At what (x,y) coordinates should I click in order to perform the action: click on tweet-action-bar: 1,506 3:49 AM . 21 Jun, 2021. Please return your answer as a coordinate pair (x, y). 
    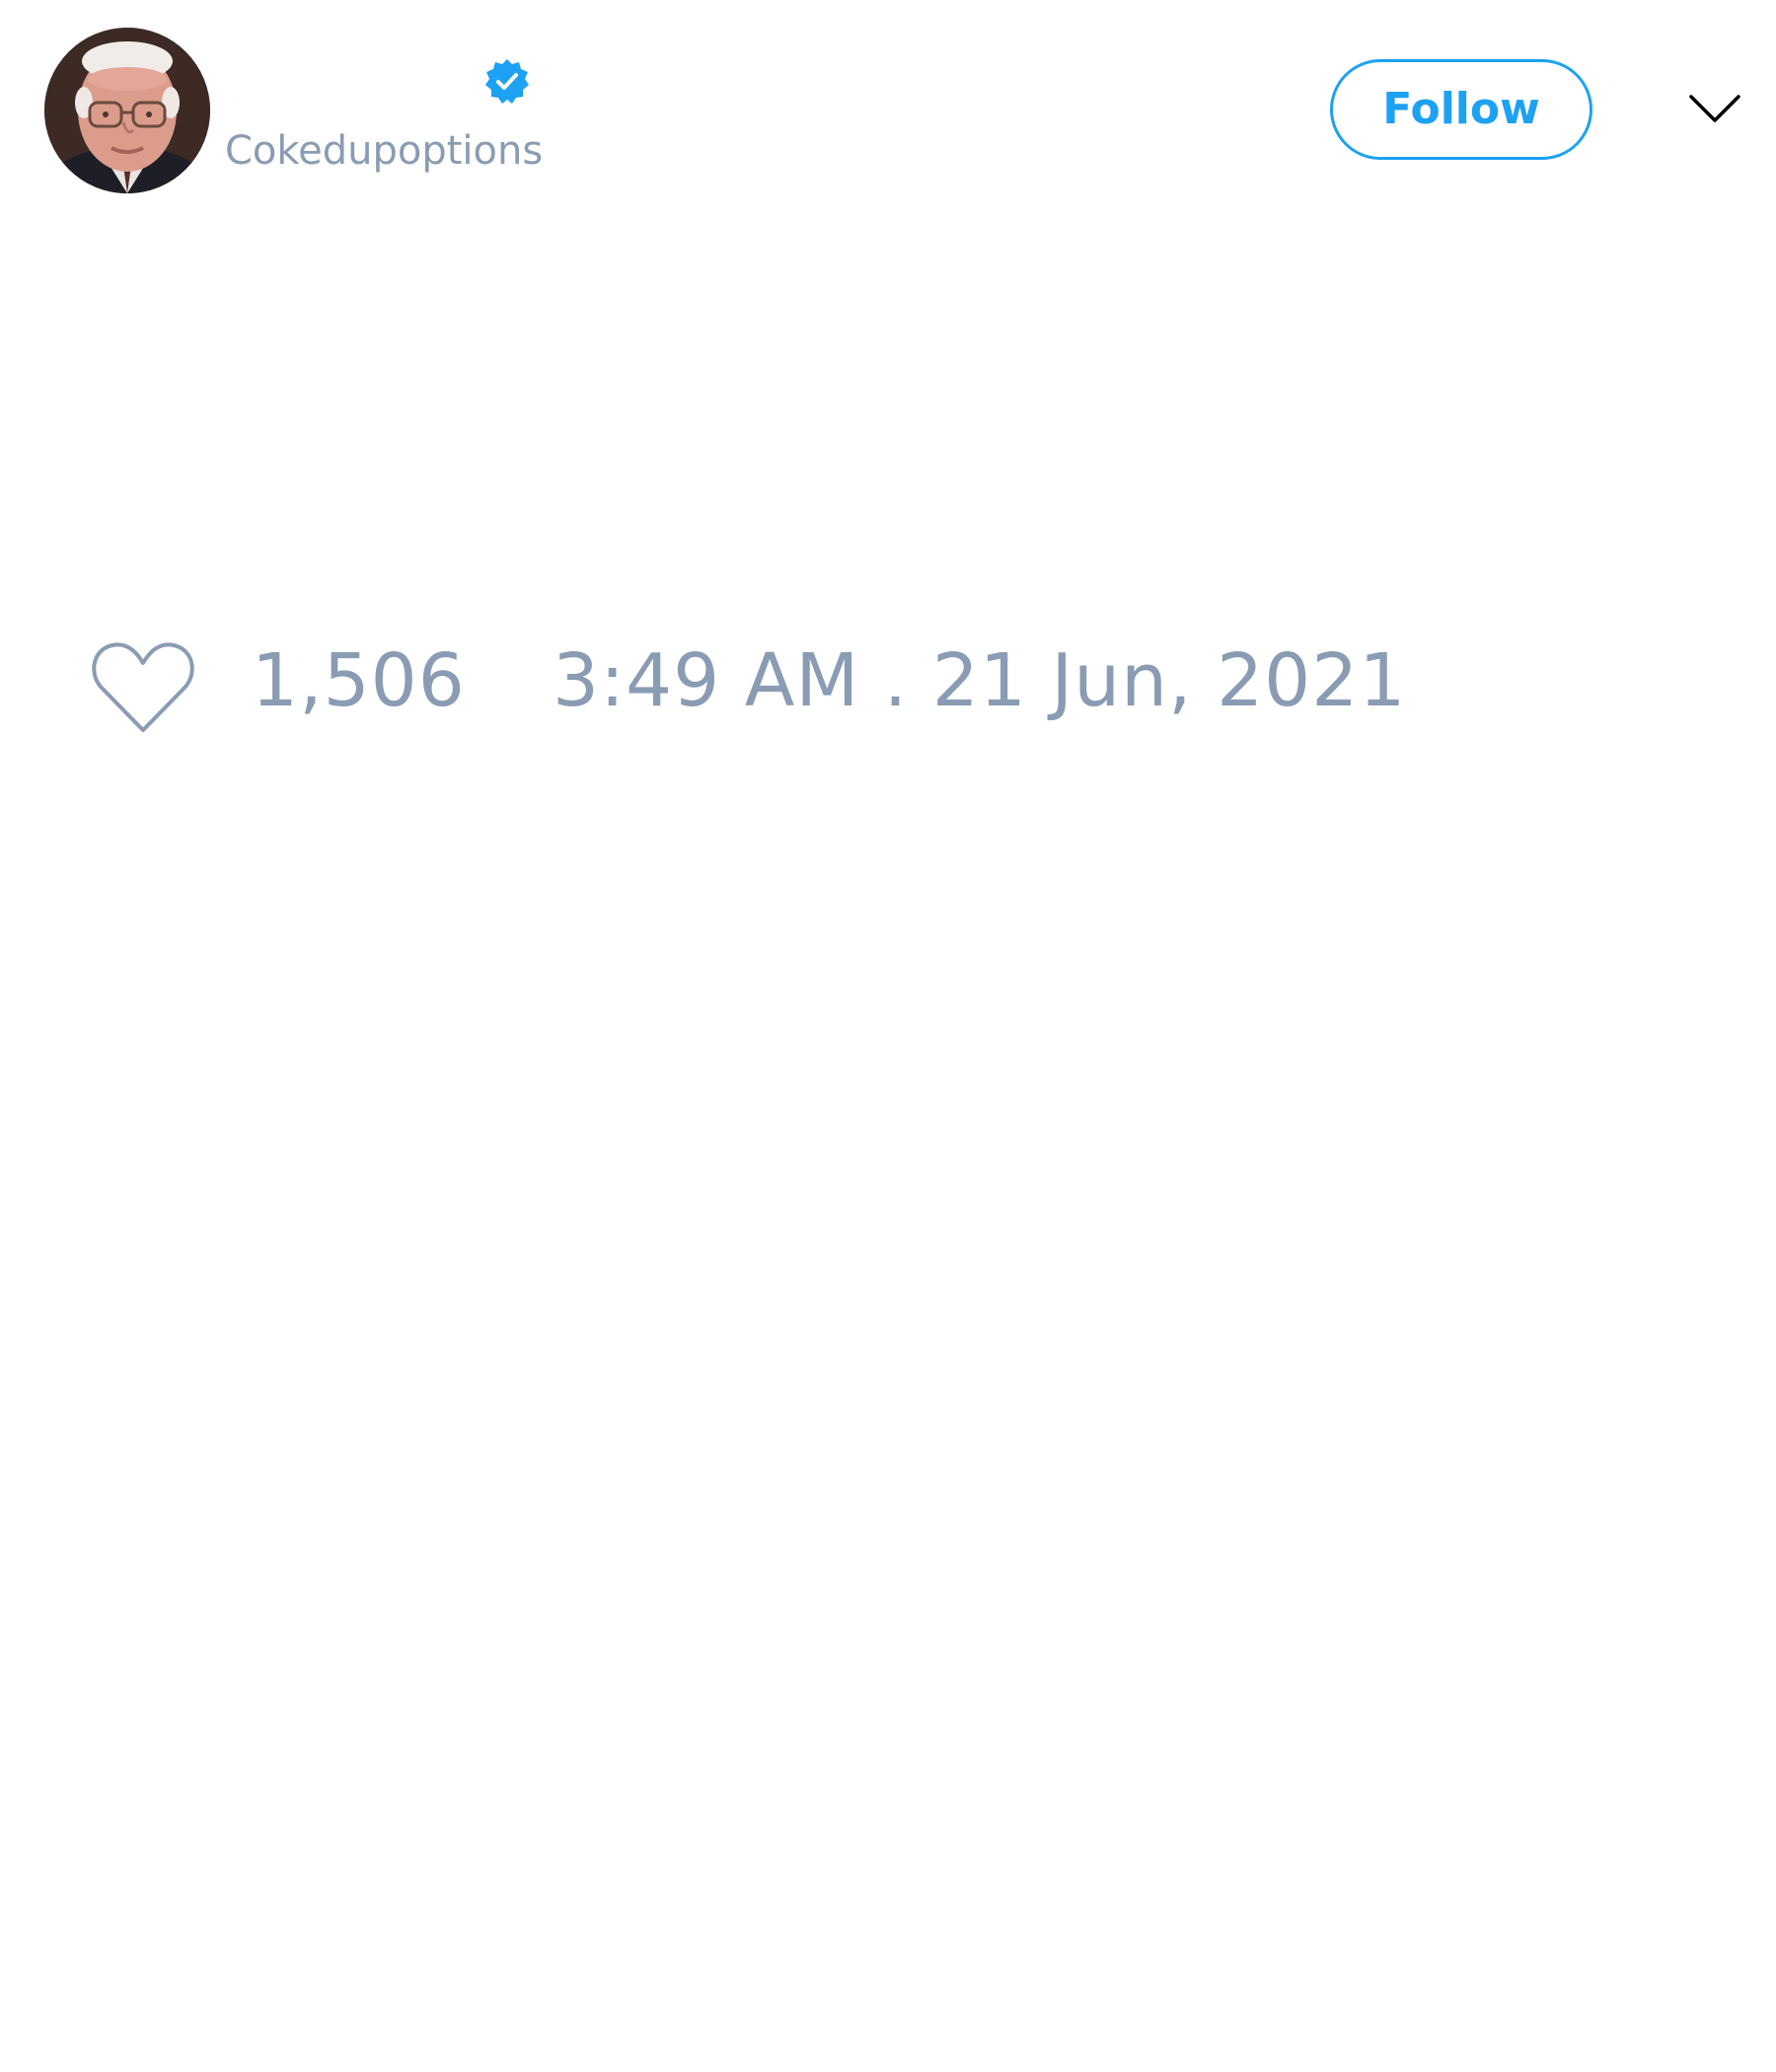
    Looking at the image, I should click on (829, 685).